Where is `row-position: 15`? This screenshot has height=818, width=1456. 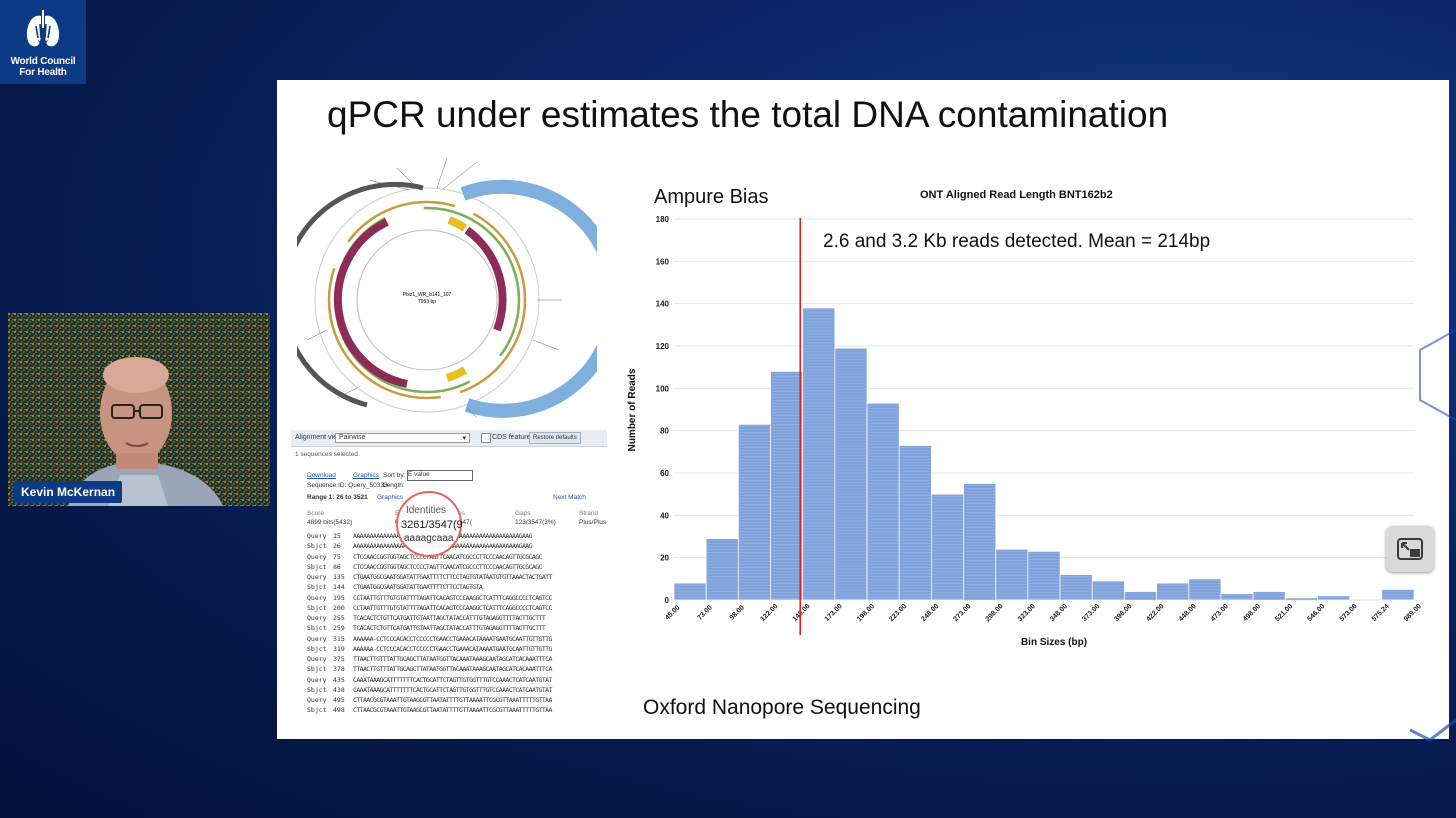 row-position: 15 is located at coordinates (337, 536).